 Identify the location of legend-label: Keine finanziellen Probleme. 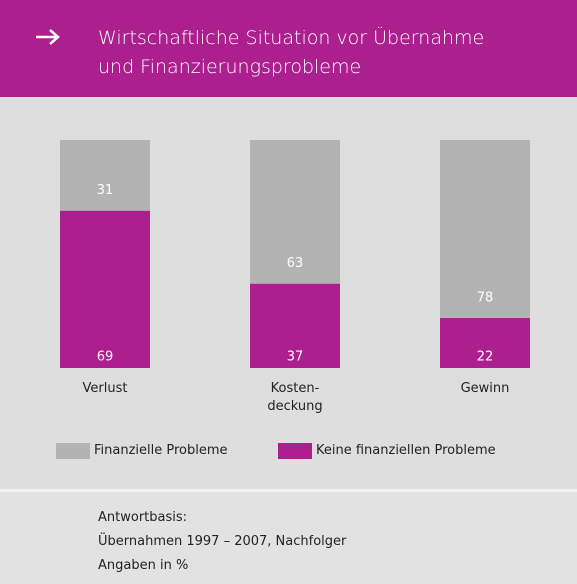
(406, 450).